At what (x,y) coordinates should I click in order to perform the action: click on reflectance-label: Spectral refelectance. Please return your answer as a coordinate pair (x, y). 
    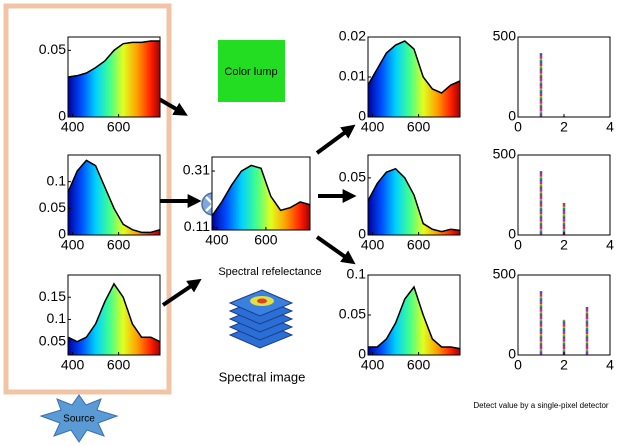
    Looking at the image, I should click on (269, 272).